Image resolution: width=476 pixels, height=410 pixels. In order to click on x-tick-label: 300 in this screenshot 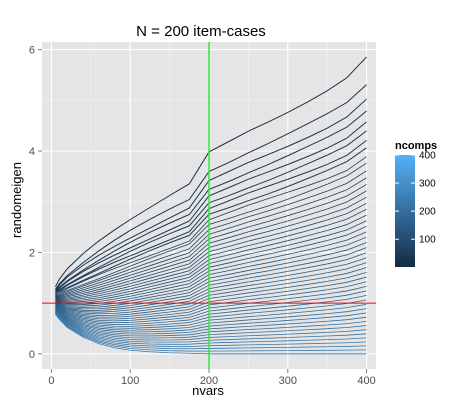, I will do `click(288, 381)`.